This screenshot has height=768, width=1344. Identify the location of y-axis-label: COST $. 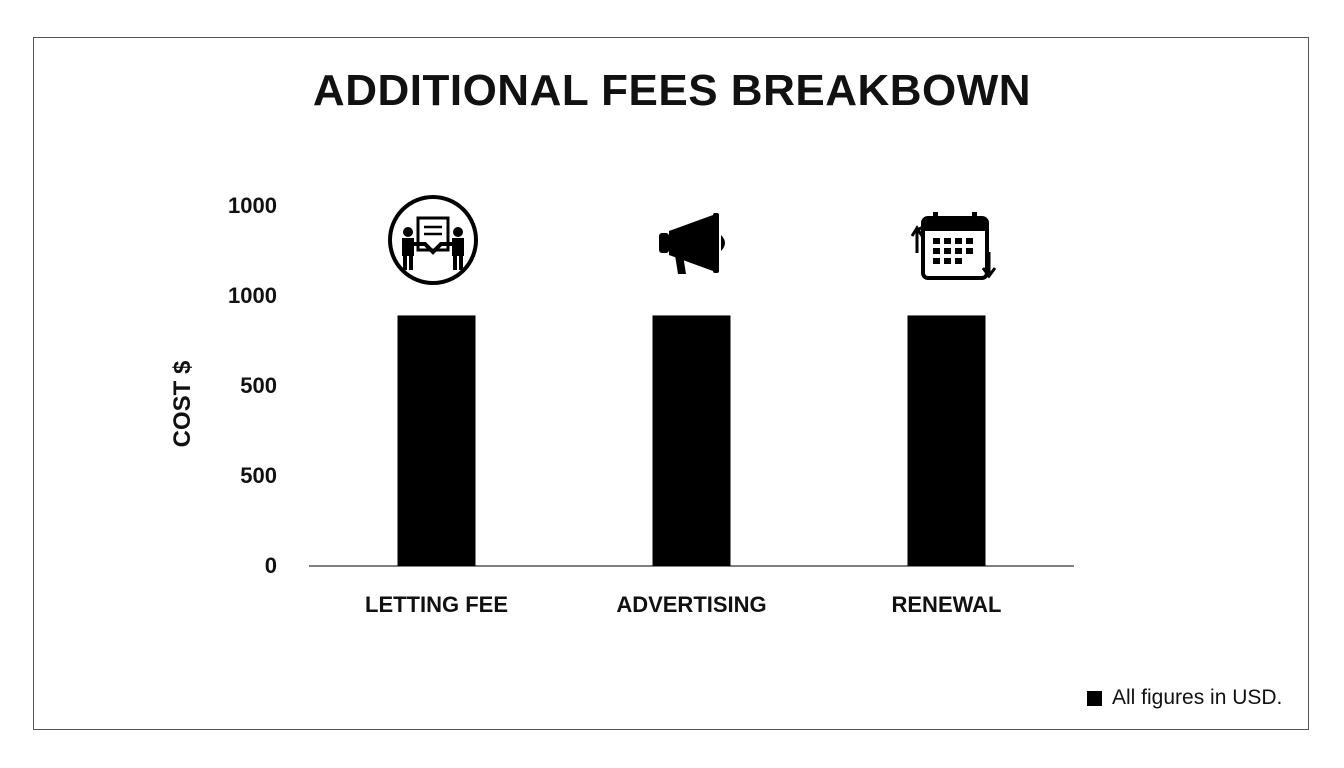
(182, 403).